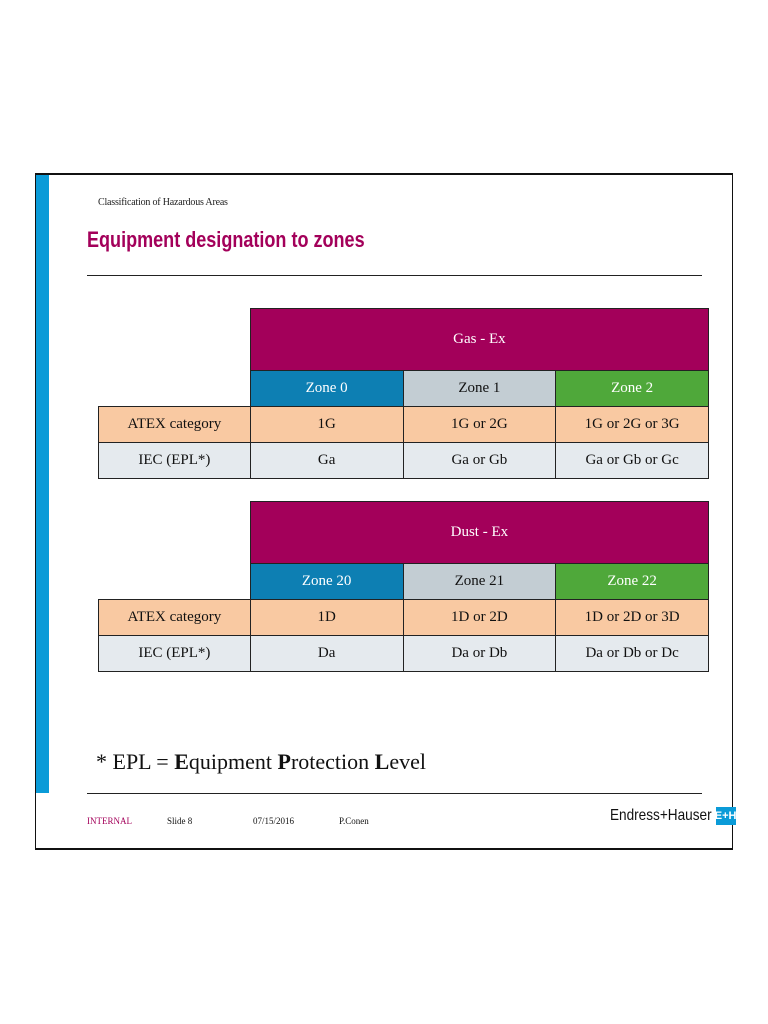 This screenshot has width=768, height=1024. What do you see at coordinates (479, 653) in the screenshot?
I see `table-cell: Da or Db` at bounding box center [479, 653].